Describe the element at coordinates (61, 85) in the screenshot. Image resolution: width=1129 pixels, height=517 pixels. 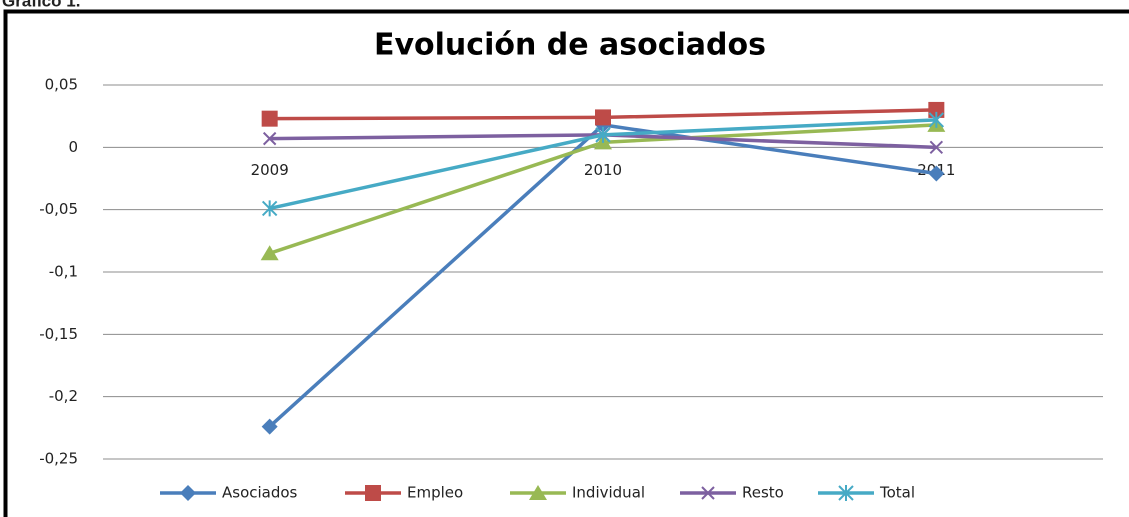
I see `y-tick-label: 0,05` at that location.